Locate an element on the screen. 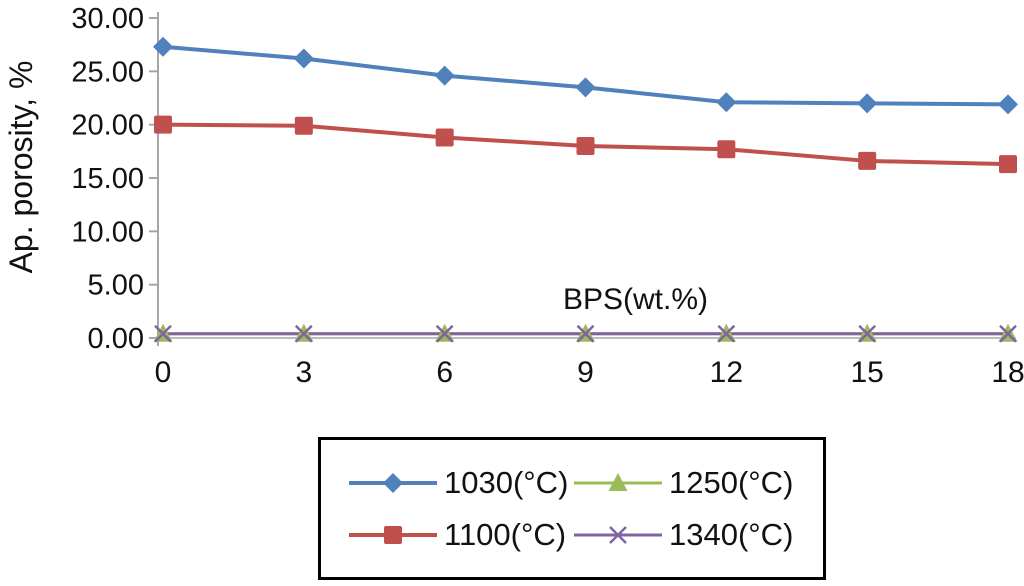 The image size is (1024, 586). y-tick-label: 30.00 is located at coordinates (107, 19).